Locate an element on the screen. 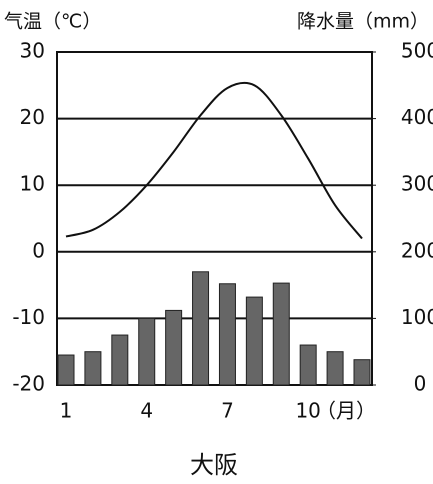  y2-tick-label: 500 is located at coordinates (417, 51).